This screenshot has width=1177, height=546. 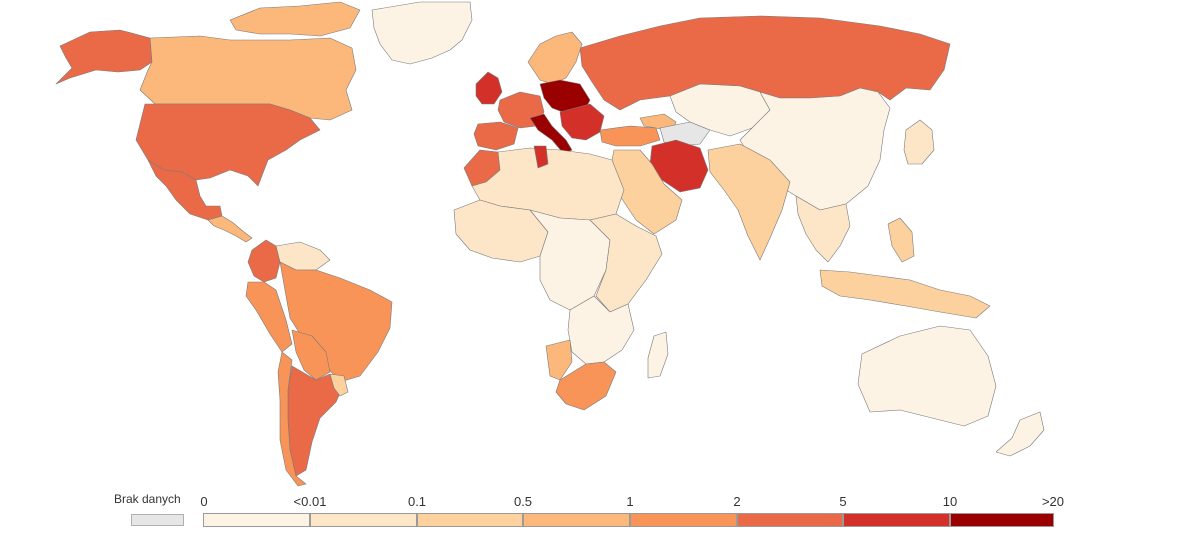 What do you see at coordinates (292, 419) in the screenshot?
I see `region-chile` at bounding box center [292, 419].